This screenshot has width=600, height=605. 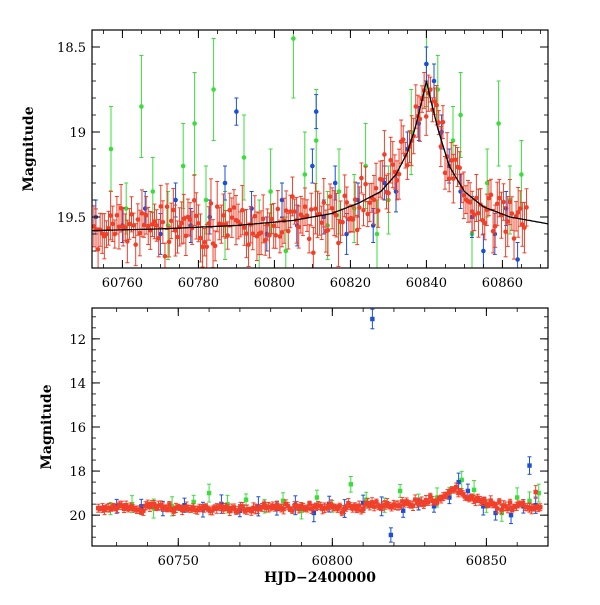 I want to click on x-tick-label: 60820, so click(x=350, y=283).